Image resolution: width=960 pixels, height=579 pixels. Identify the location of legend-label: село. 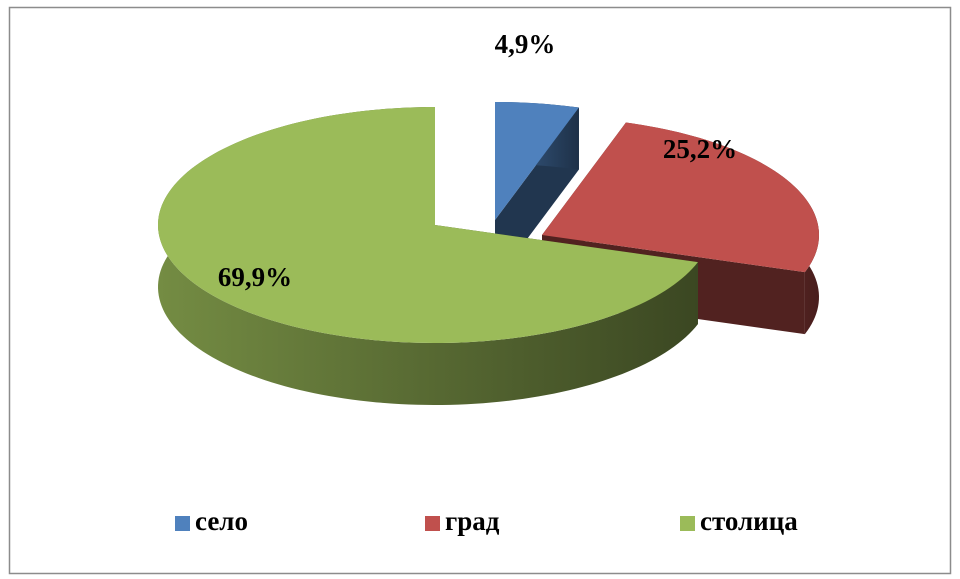
(221, 521).